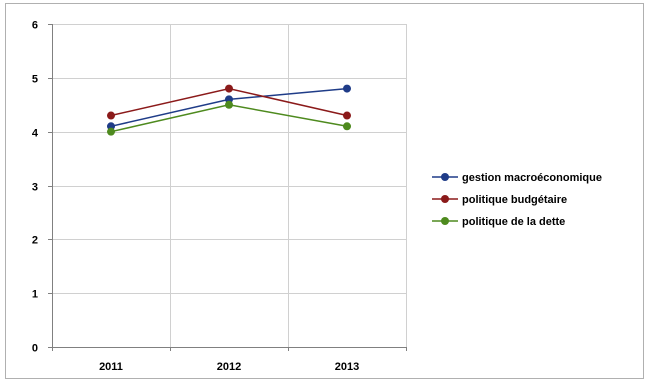 The image size is (651, 382). I want to click on y-tick-label: 3, so click(35, 188).